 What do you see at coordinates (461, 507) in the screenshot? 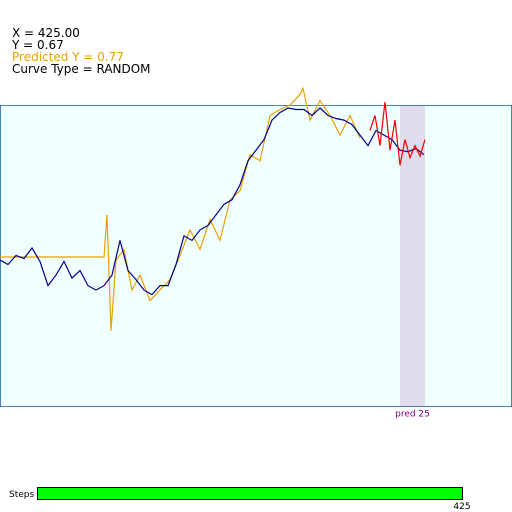
I see `steps-count: 425` at bounding box center [461, 507].